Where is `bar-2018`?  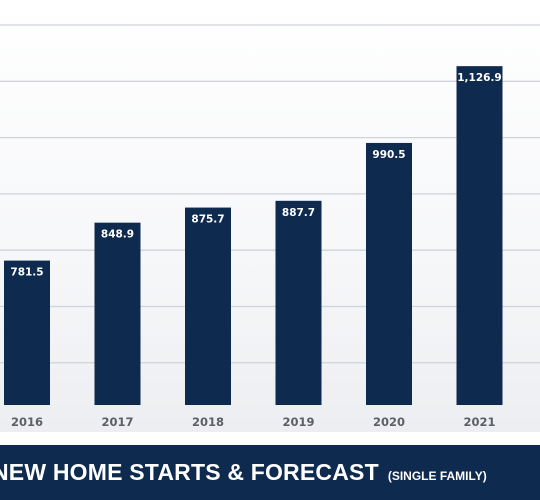
bar-2018 is located at coordinates (208, 306).